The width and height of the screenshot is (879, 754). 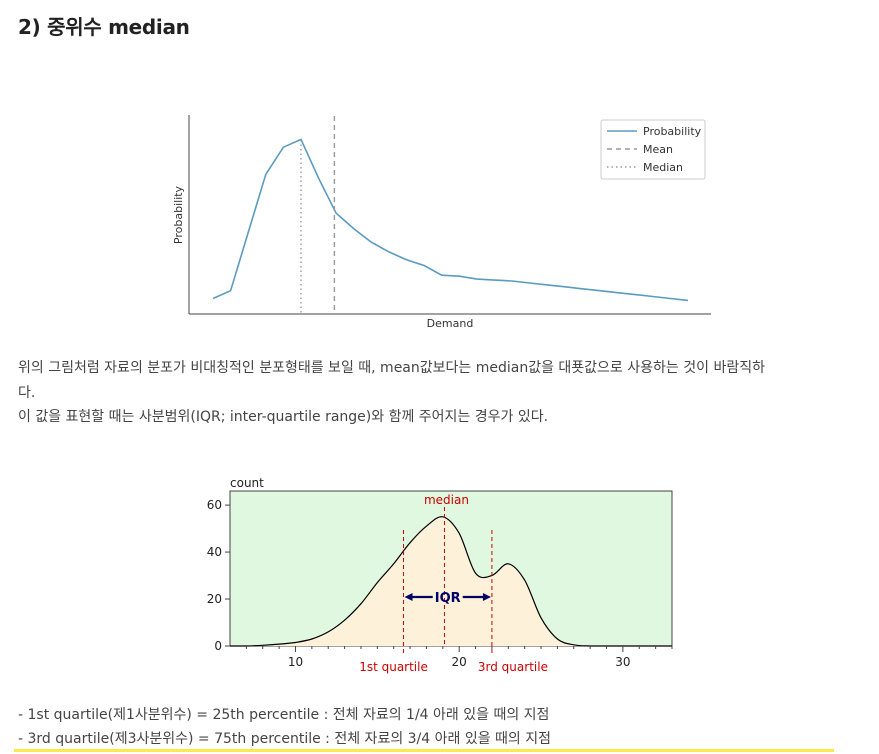 I want to click on x-axis-label: Demand, so click(x=450, y=323).